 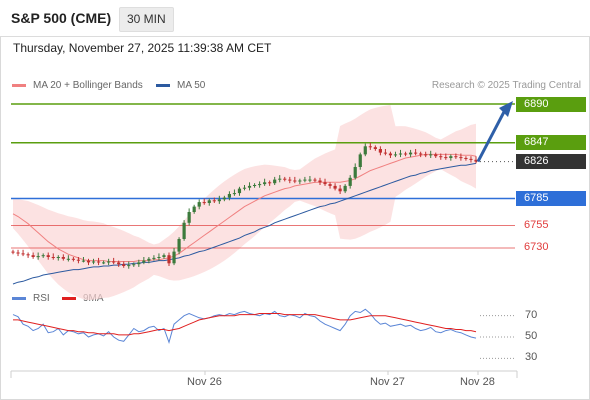 I want to click on header: S&P 500 (CME) 30 MIN, so click(x=295, y=18).